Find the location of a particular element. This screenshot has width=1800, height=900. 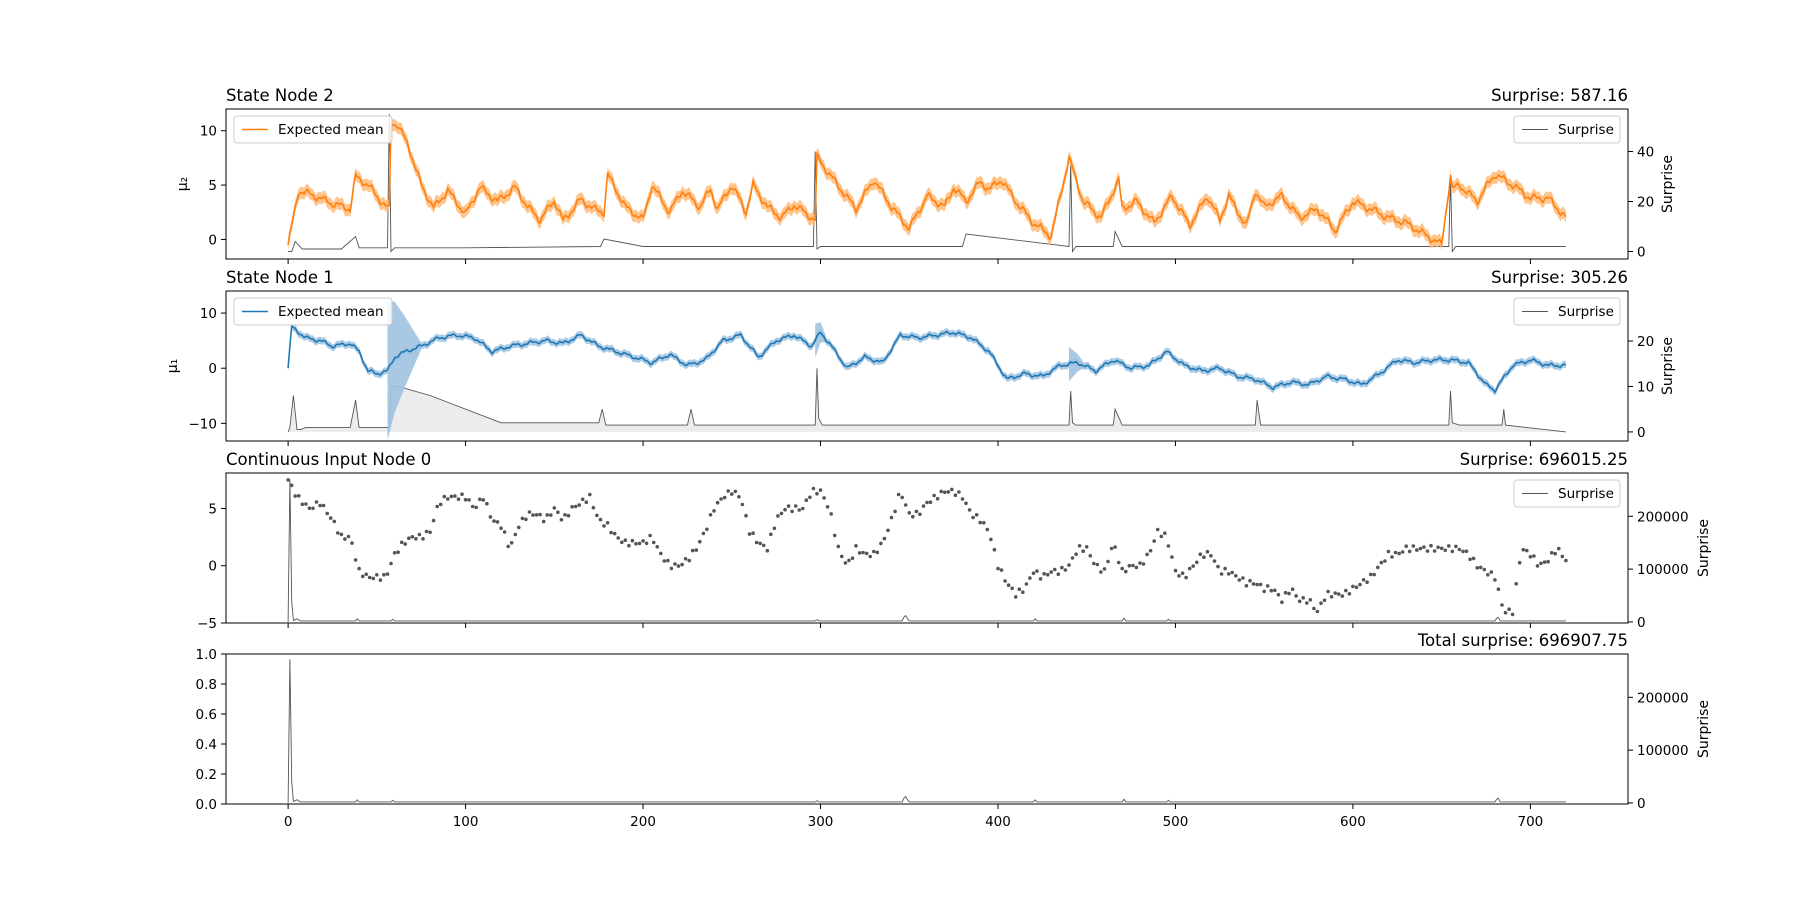

ytick-right-label: 0 is located at coordinates (1641, 804).